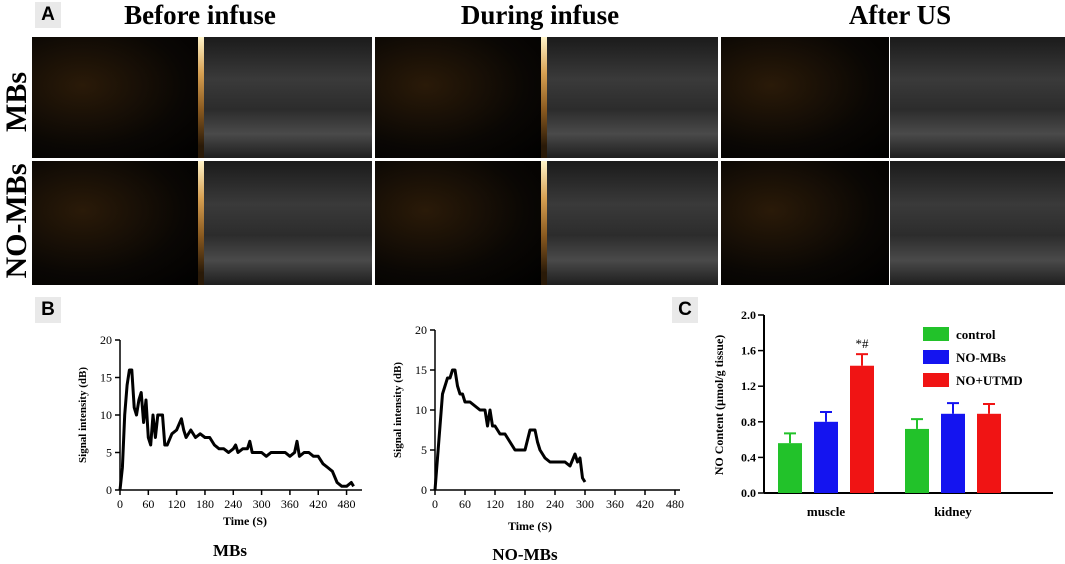  I want to click on axes, so click(557, 410).